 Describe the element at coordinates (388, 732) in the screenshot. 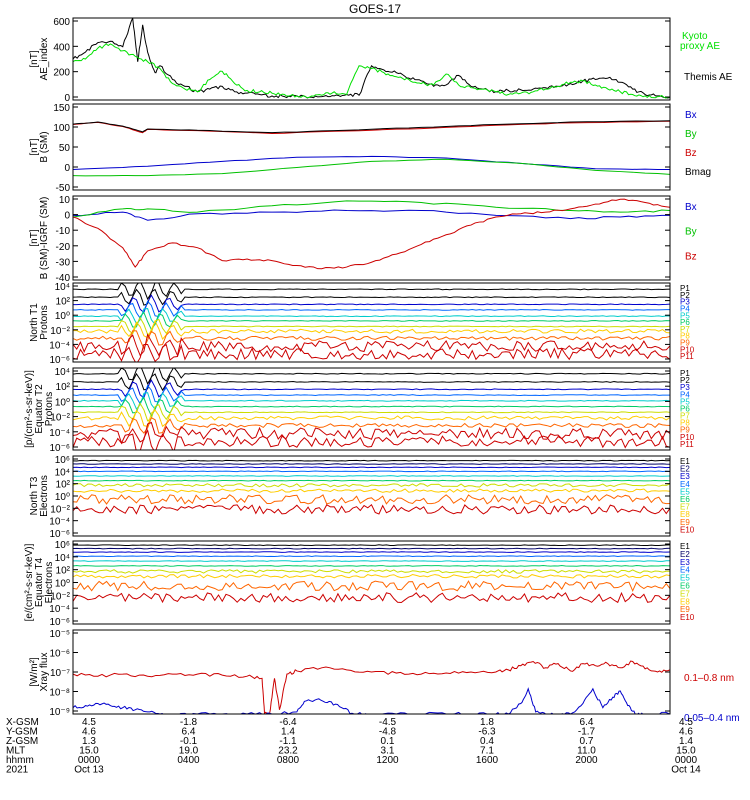

I see `x-row-value: -4.8` at that location.